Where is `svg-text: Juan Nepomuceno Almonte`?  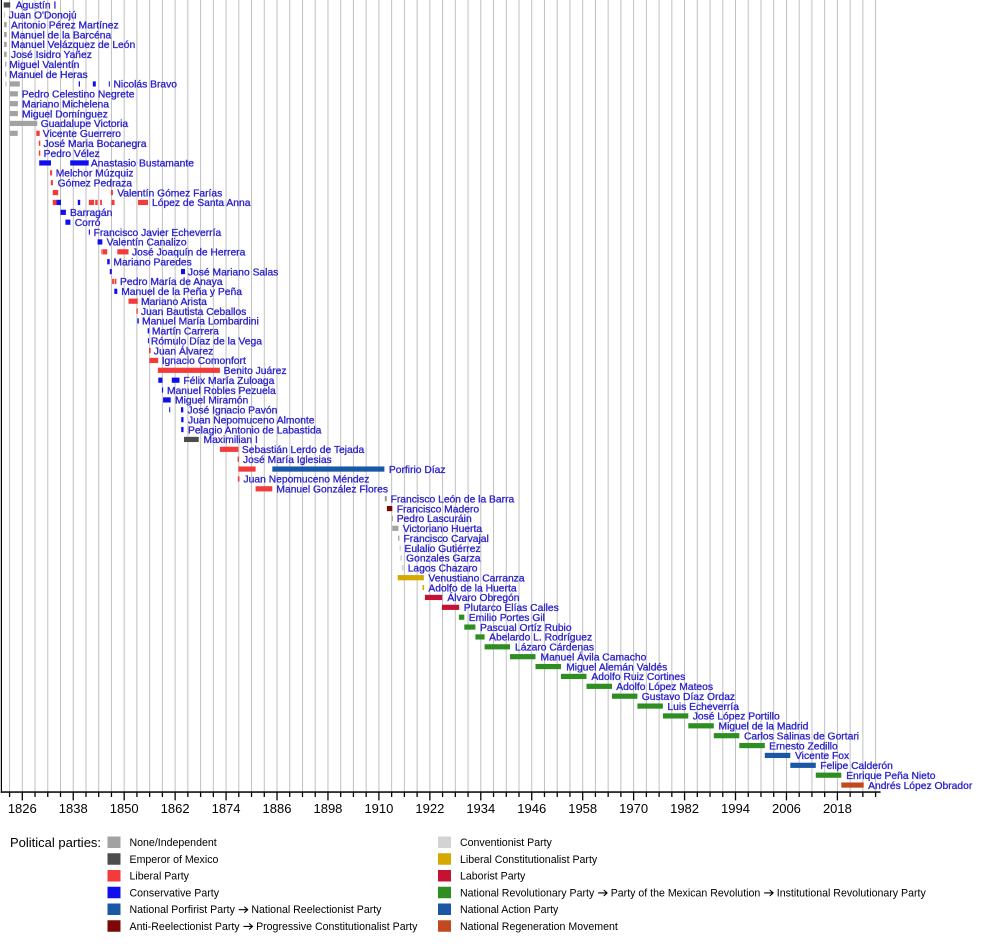
svg-text: Juan Nepomuceno Almonte is located at coordinates (251, 420).